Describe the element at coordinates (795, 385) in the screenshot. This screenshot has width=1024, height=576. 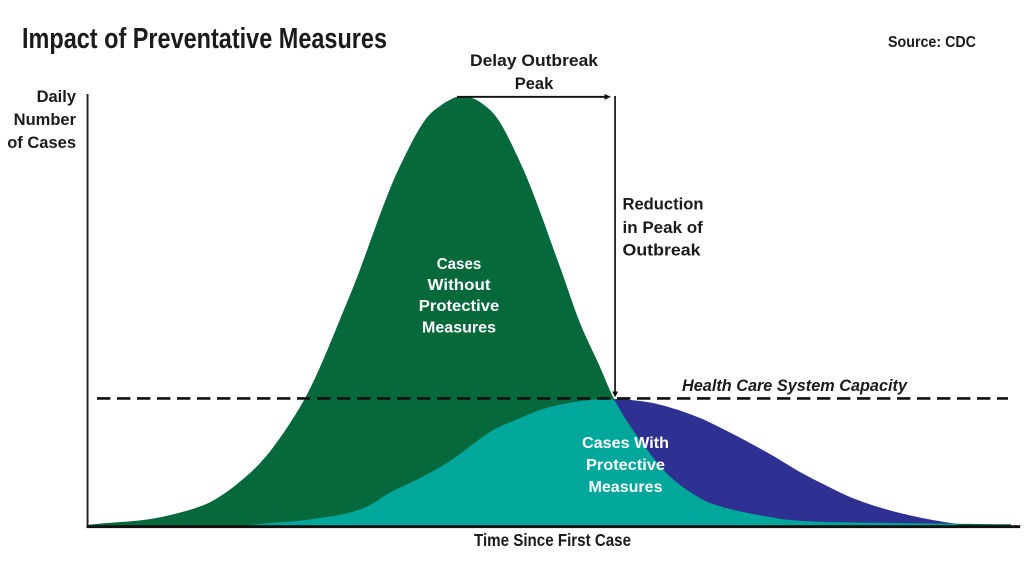
I see `svg-text: Health Care System Capacity` at that location.